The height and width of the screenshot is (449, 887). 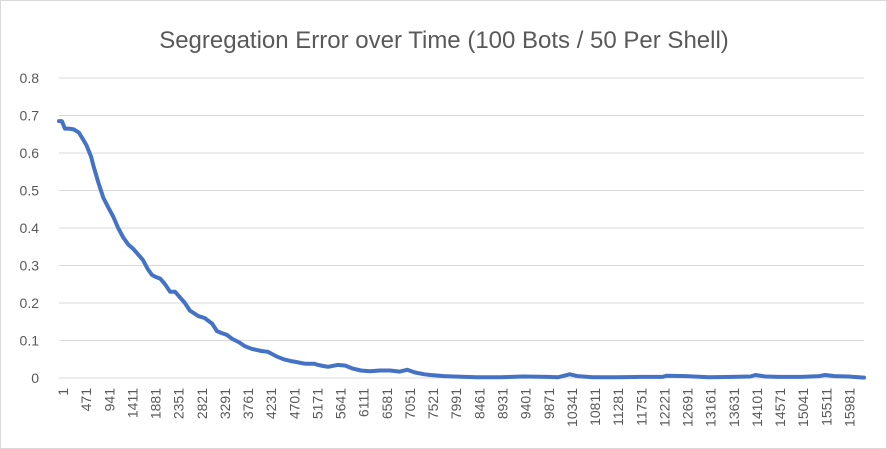 What do you see at coordinates (35, 378) in the screenshot?
I see `y-tick-label: 0` at bounding box center [35, 378].